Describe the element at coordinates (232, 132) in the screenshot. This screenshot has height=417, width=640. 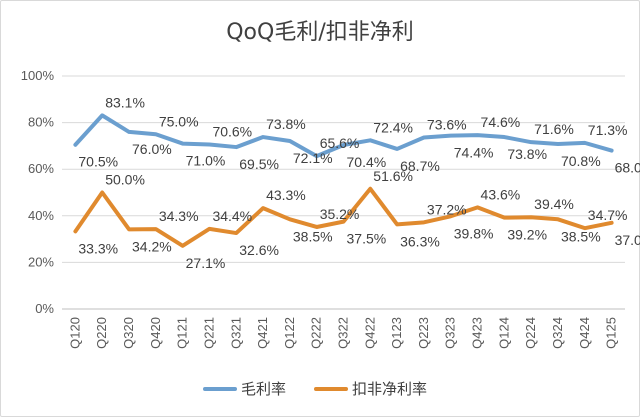
I see `gross-margin-data-label: 70.6%` at that location.